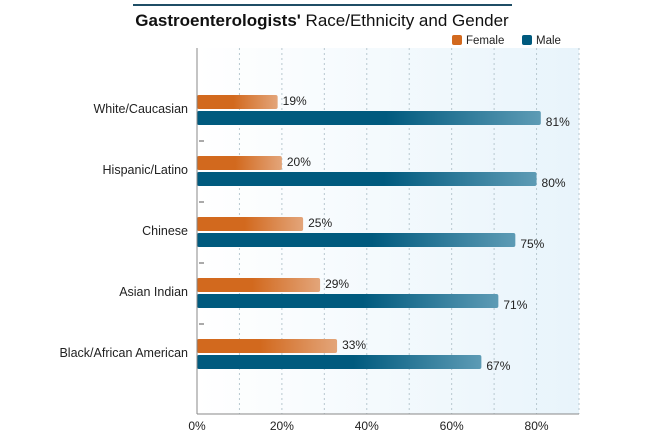 This screenshot has width=645, height=439. Describe the element at coordinates (354, 345) in the screenshot. I see `data-label: 33%` at that location.